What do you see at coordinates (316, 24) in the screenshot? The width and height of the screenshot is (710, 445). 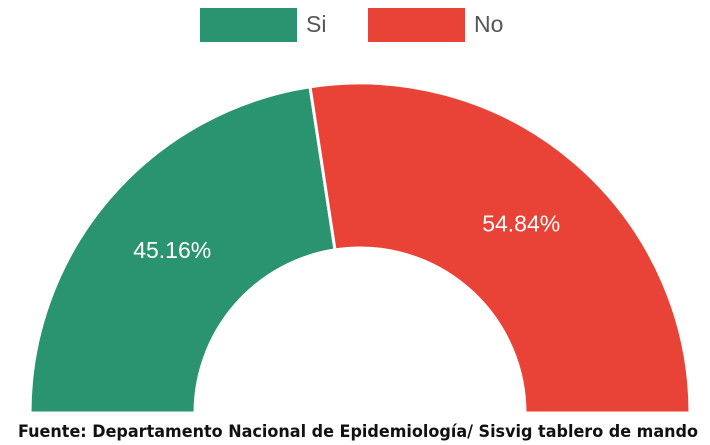 I see `legend-label: Si` at bounding box center [316, 24].